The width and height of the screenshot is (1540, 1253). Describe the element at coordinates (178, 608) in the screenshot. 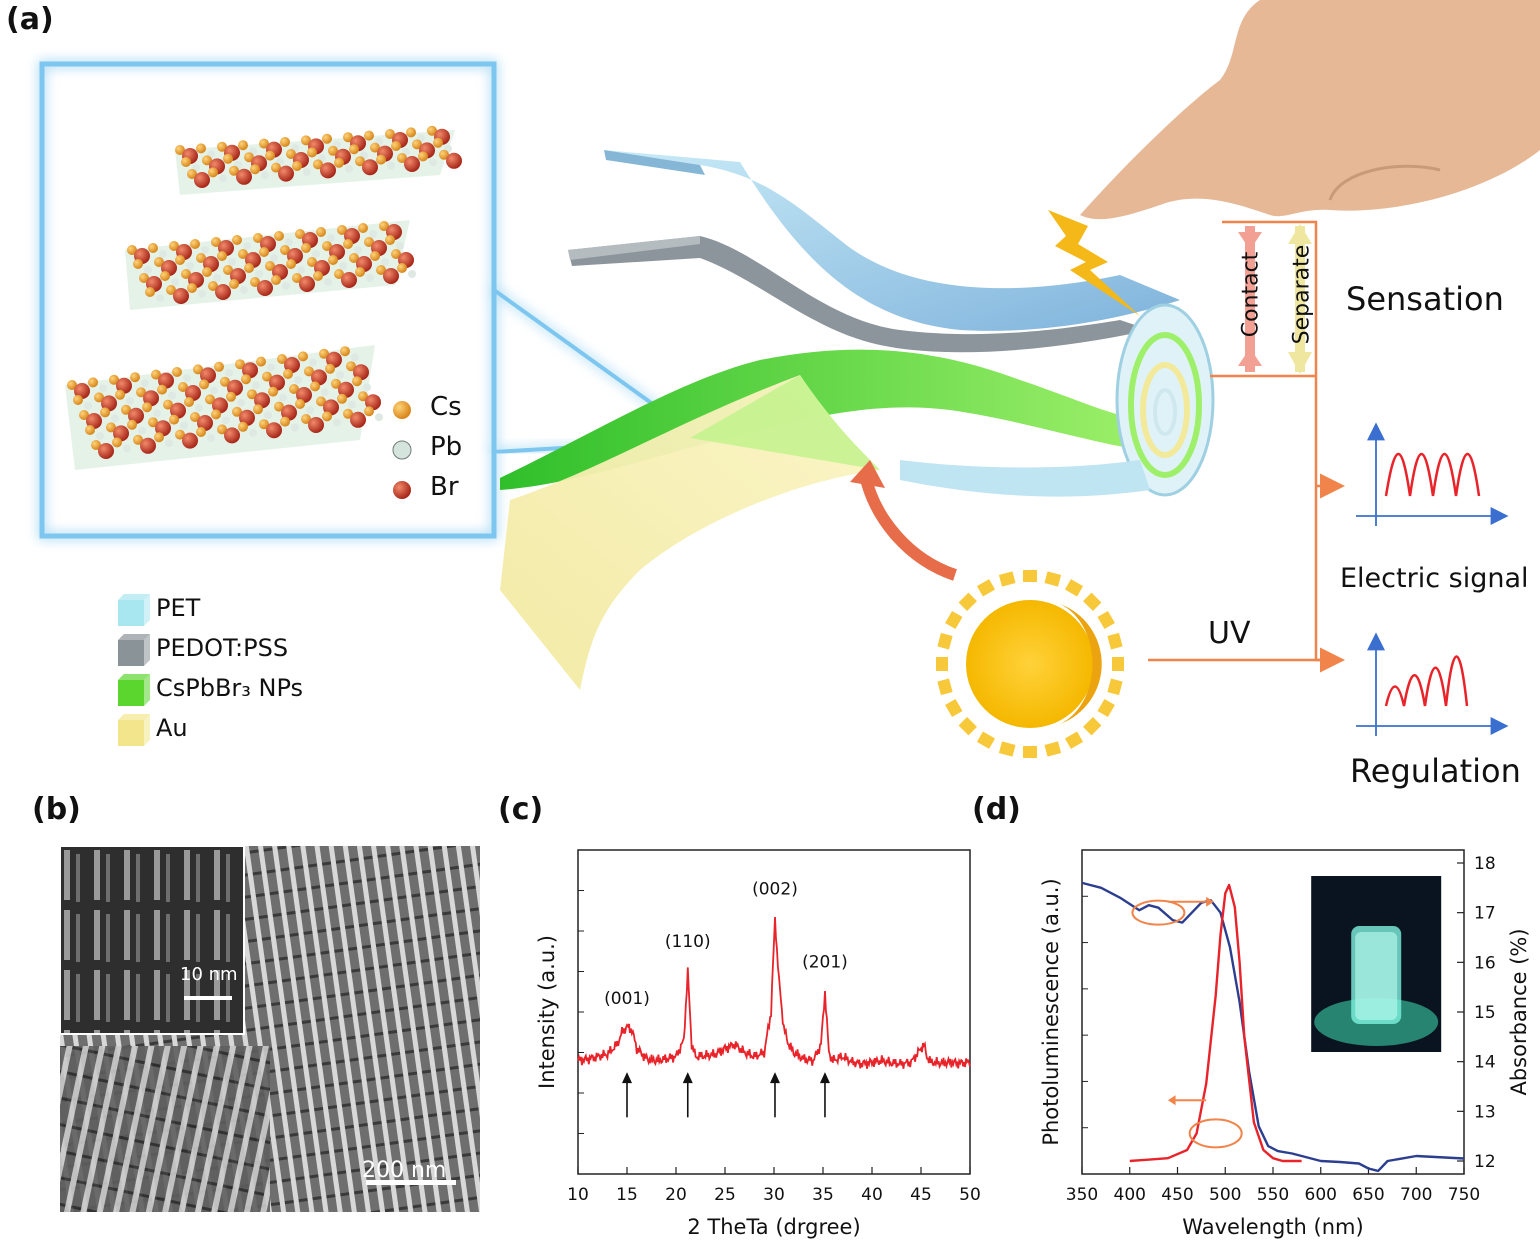

I see `layer-label-pet: PET` at that location.